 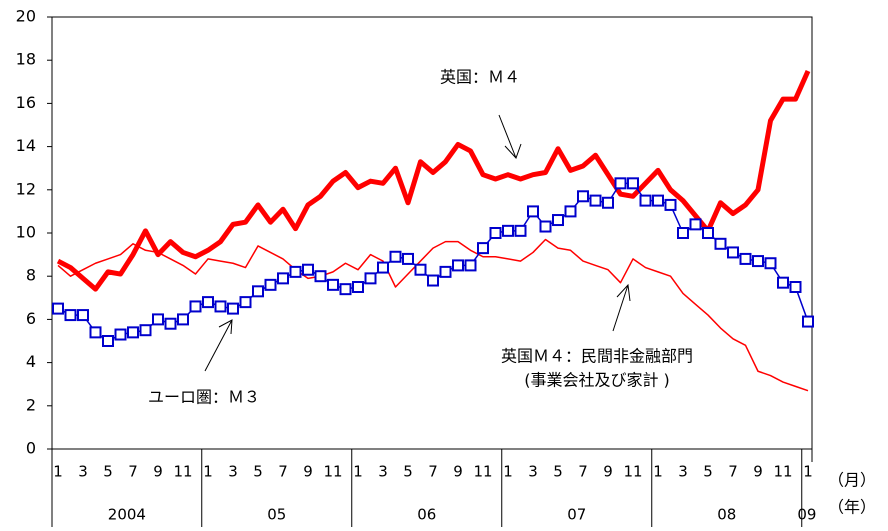 I want to click on y-tick-label: 10, so click(x=26, y=232).